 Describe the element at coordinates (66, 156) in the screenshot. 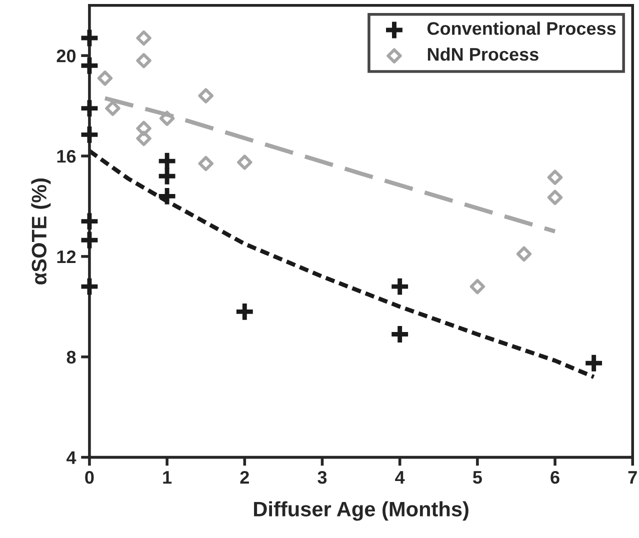

I see `y-tick-label: 16` at that location.